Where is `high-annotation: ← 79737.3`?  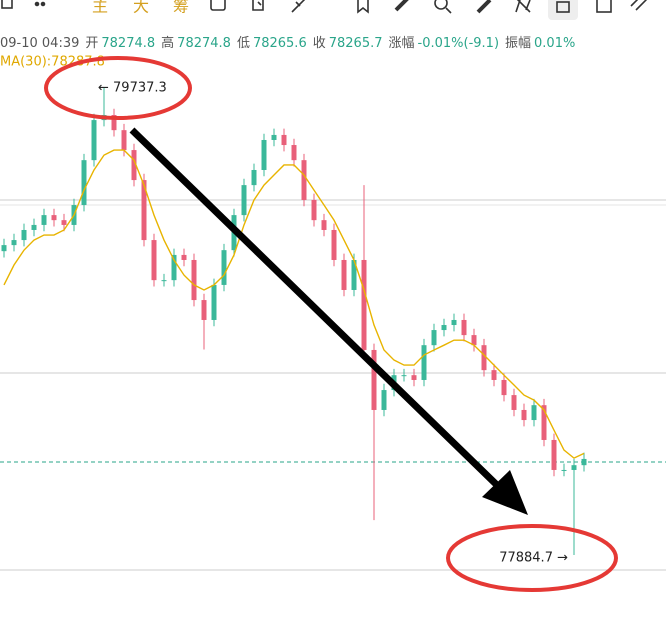 high-annotation: ← 79737.3 is located at coordinates (132, 88).